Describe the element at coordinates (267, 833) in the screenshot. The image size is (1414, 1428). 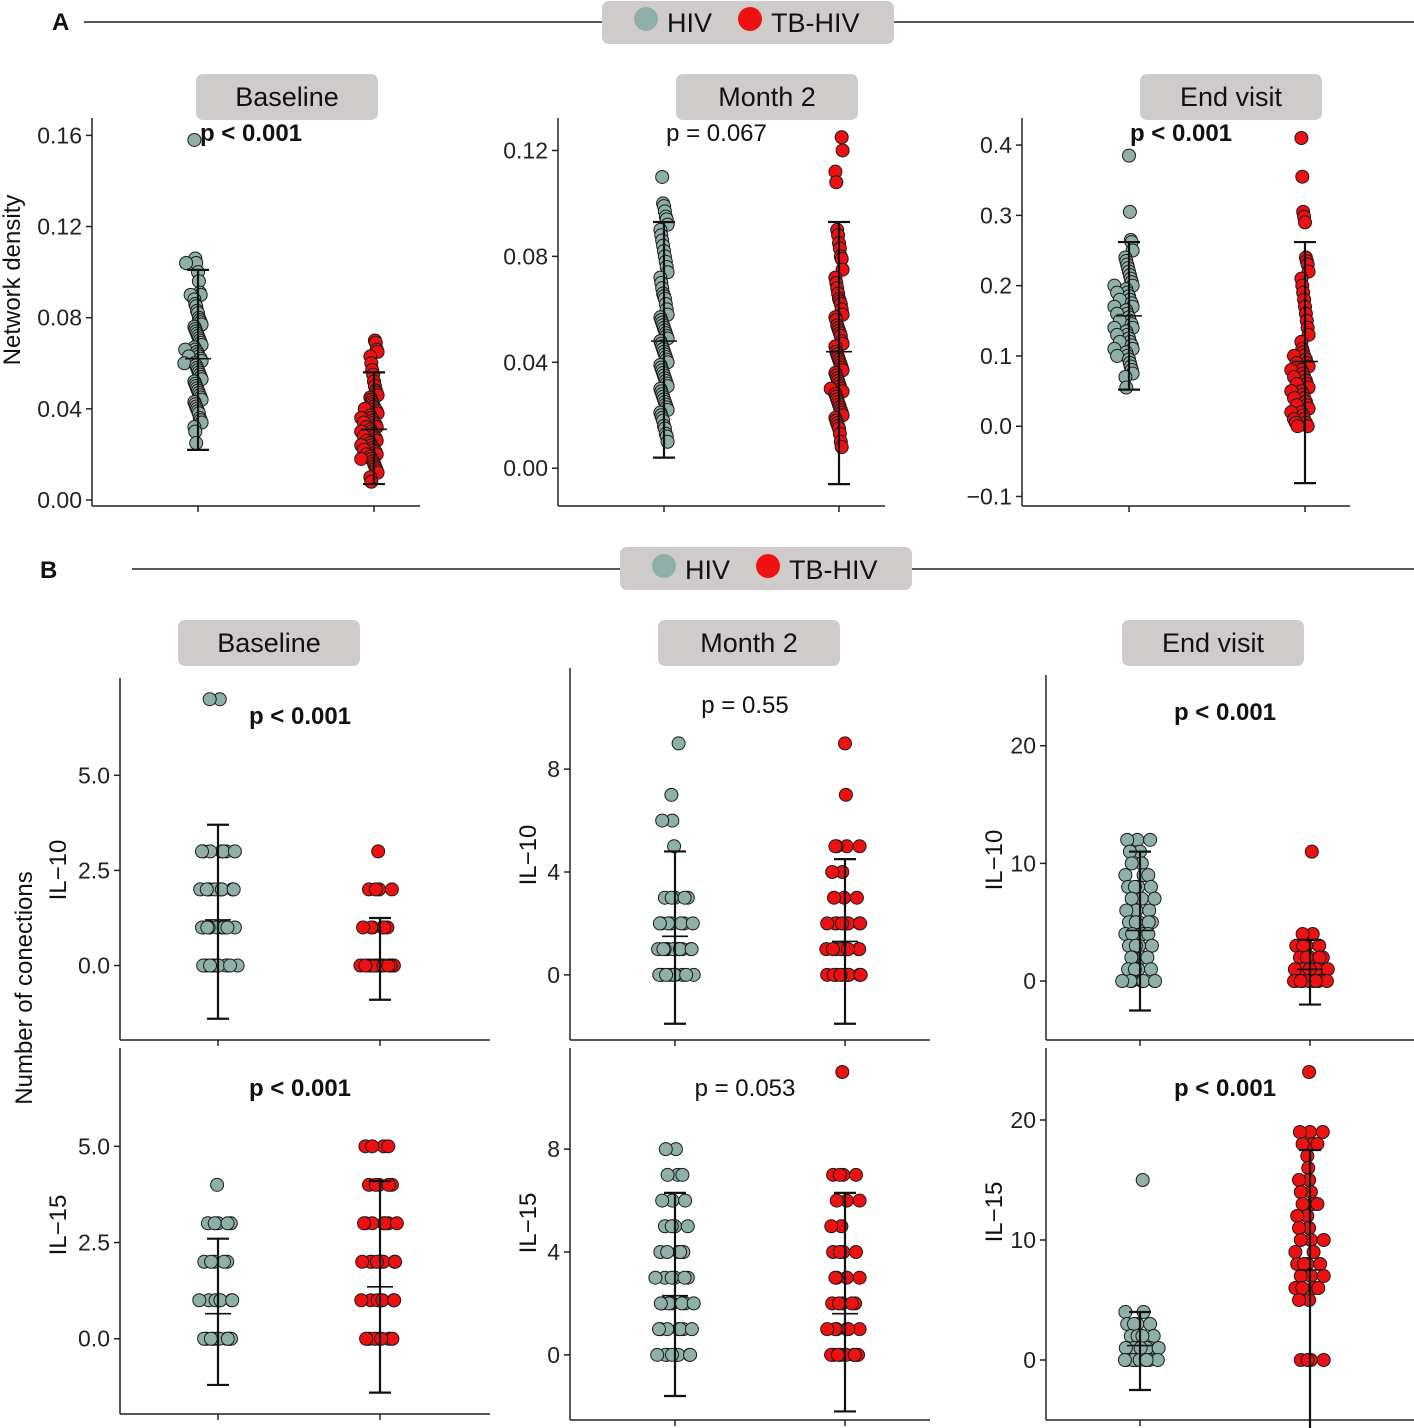
I see `subplot-b-baseline-il10: Baseline 0.0 2.5 5.0 IL−10 p < 0.001` at that location.